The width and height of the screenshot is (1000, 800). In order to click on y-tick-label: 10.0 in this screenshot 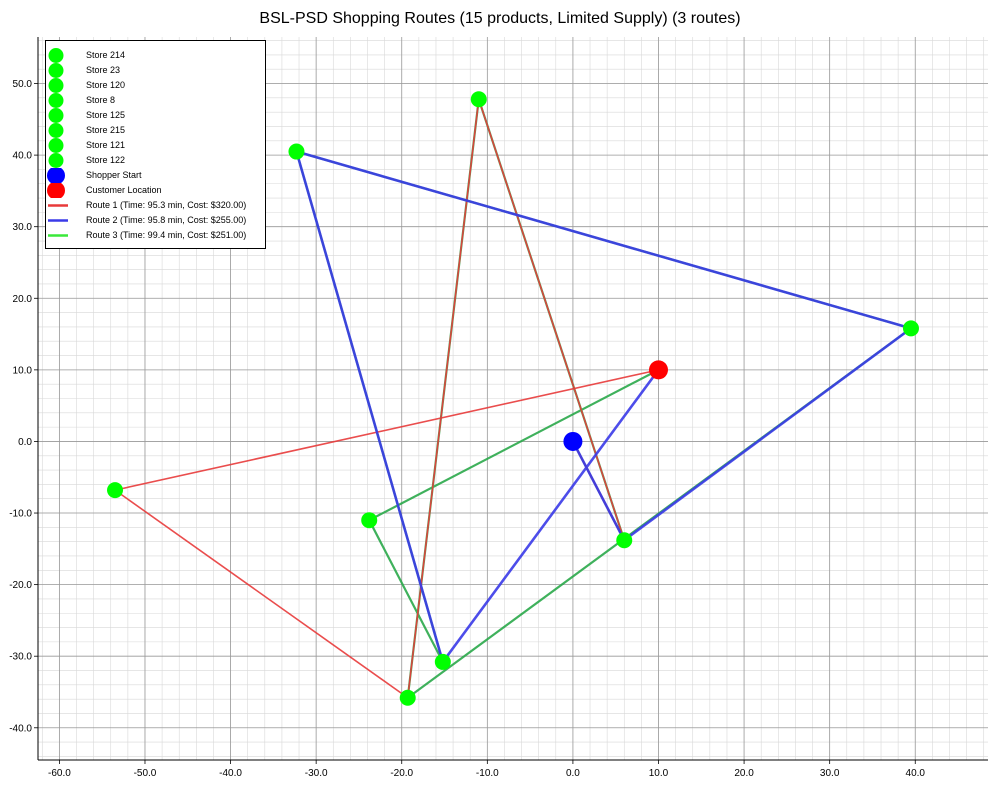, I will do `click(23, 370)`.